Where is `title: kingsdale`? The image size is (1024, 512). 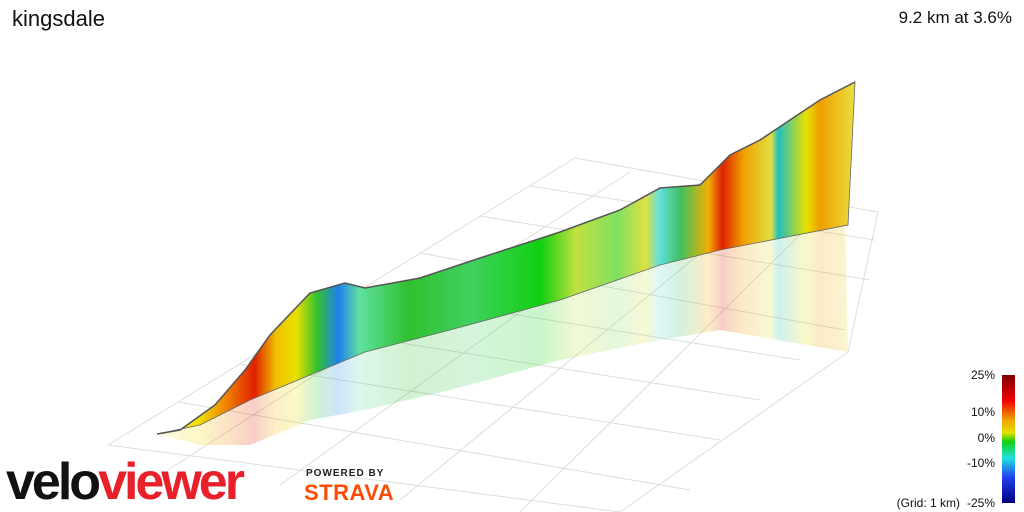
title: kingsdale is located at coordinates (58, 18).